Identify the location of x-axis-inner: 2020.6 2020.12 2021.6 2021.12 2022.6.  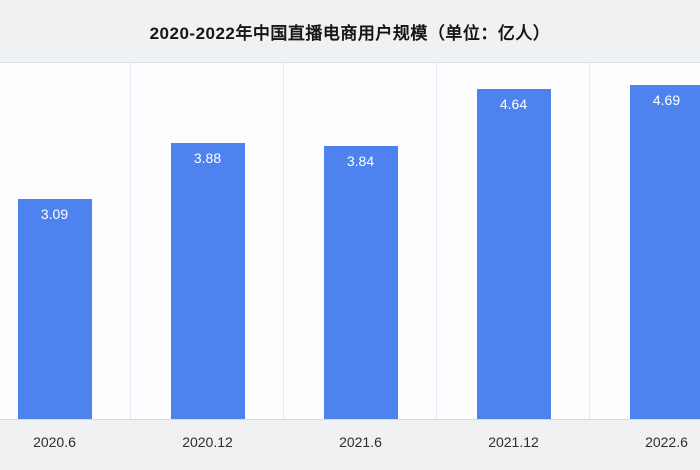
(350, 435).